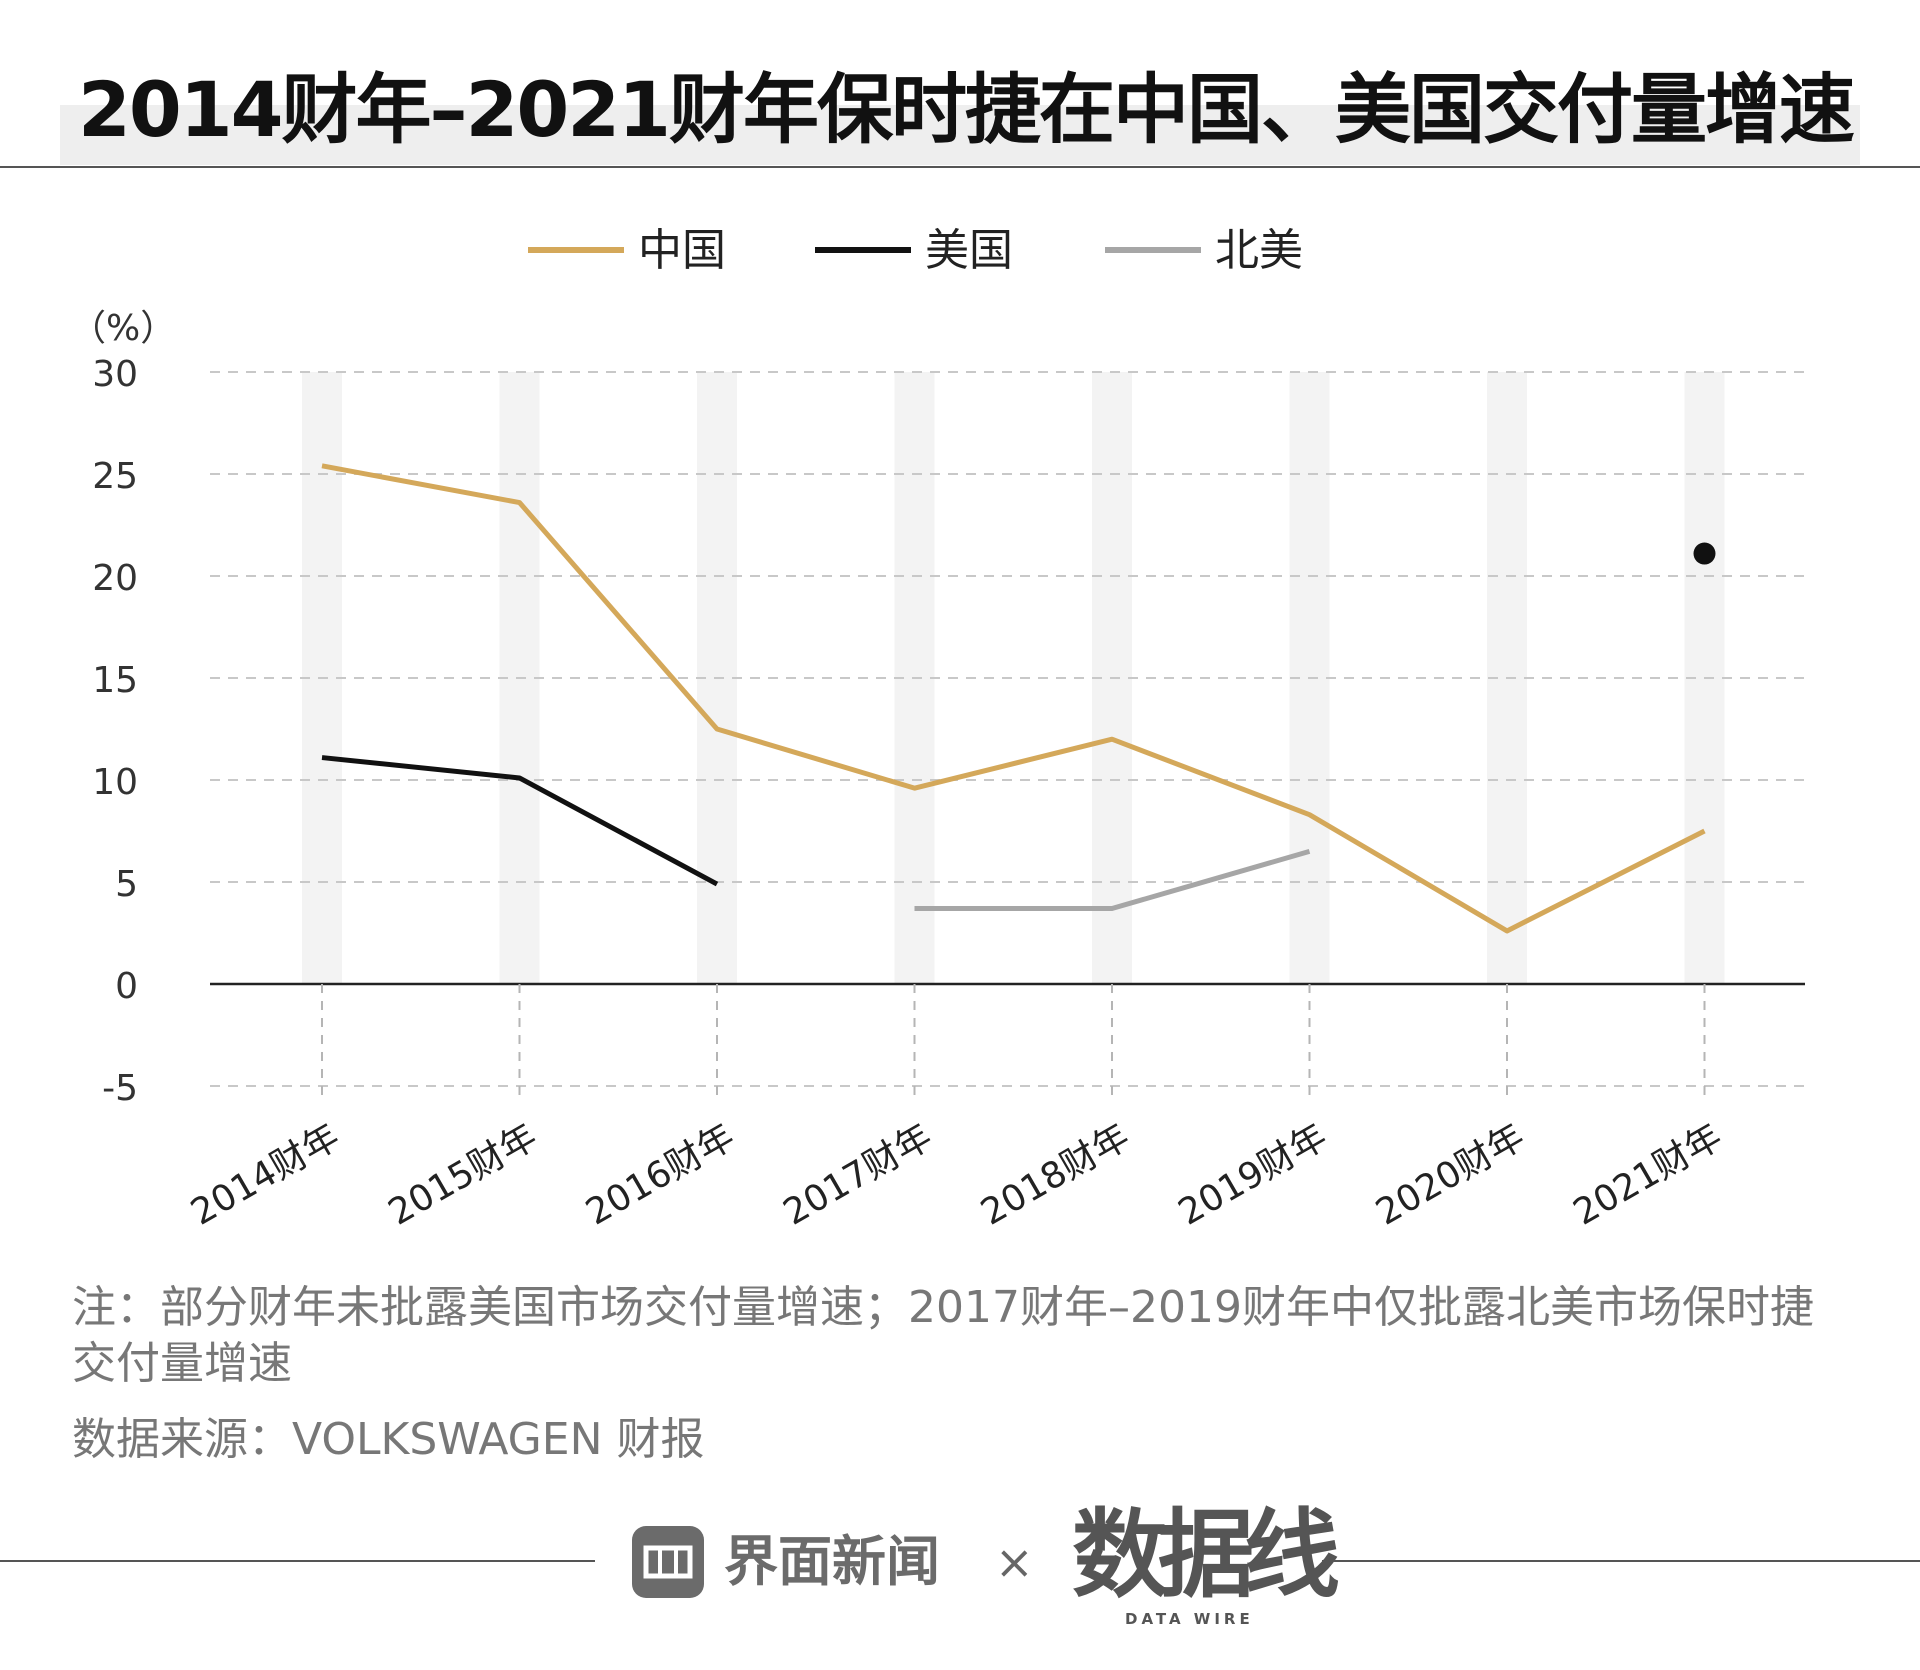  Describe the element at coordinates (1253, 1174) in the screenshot. I see `x-tick-label: 2019财年` at that location.